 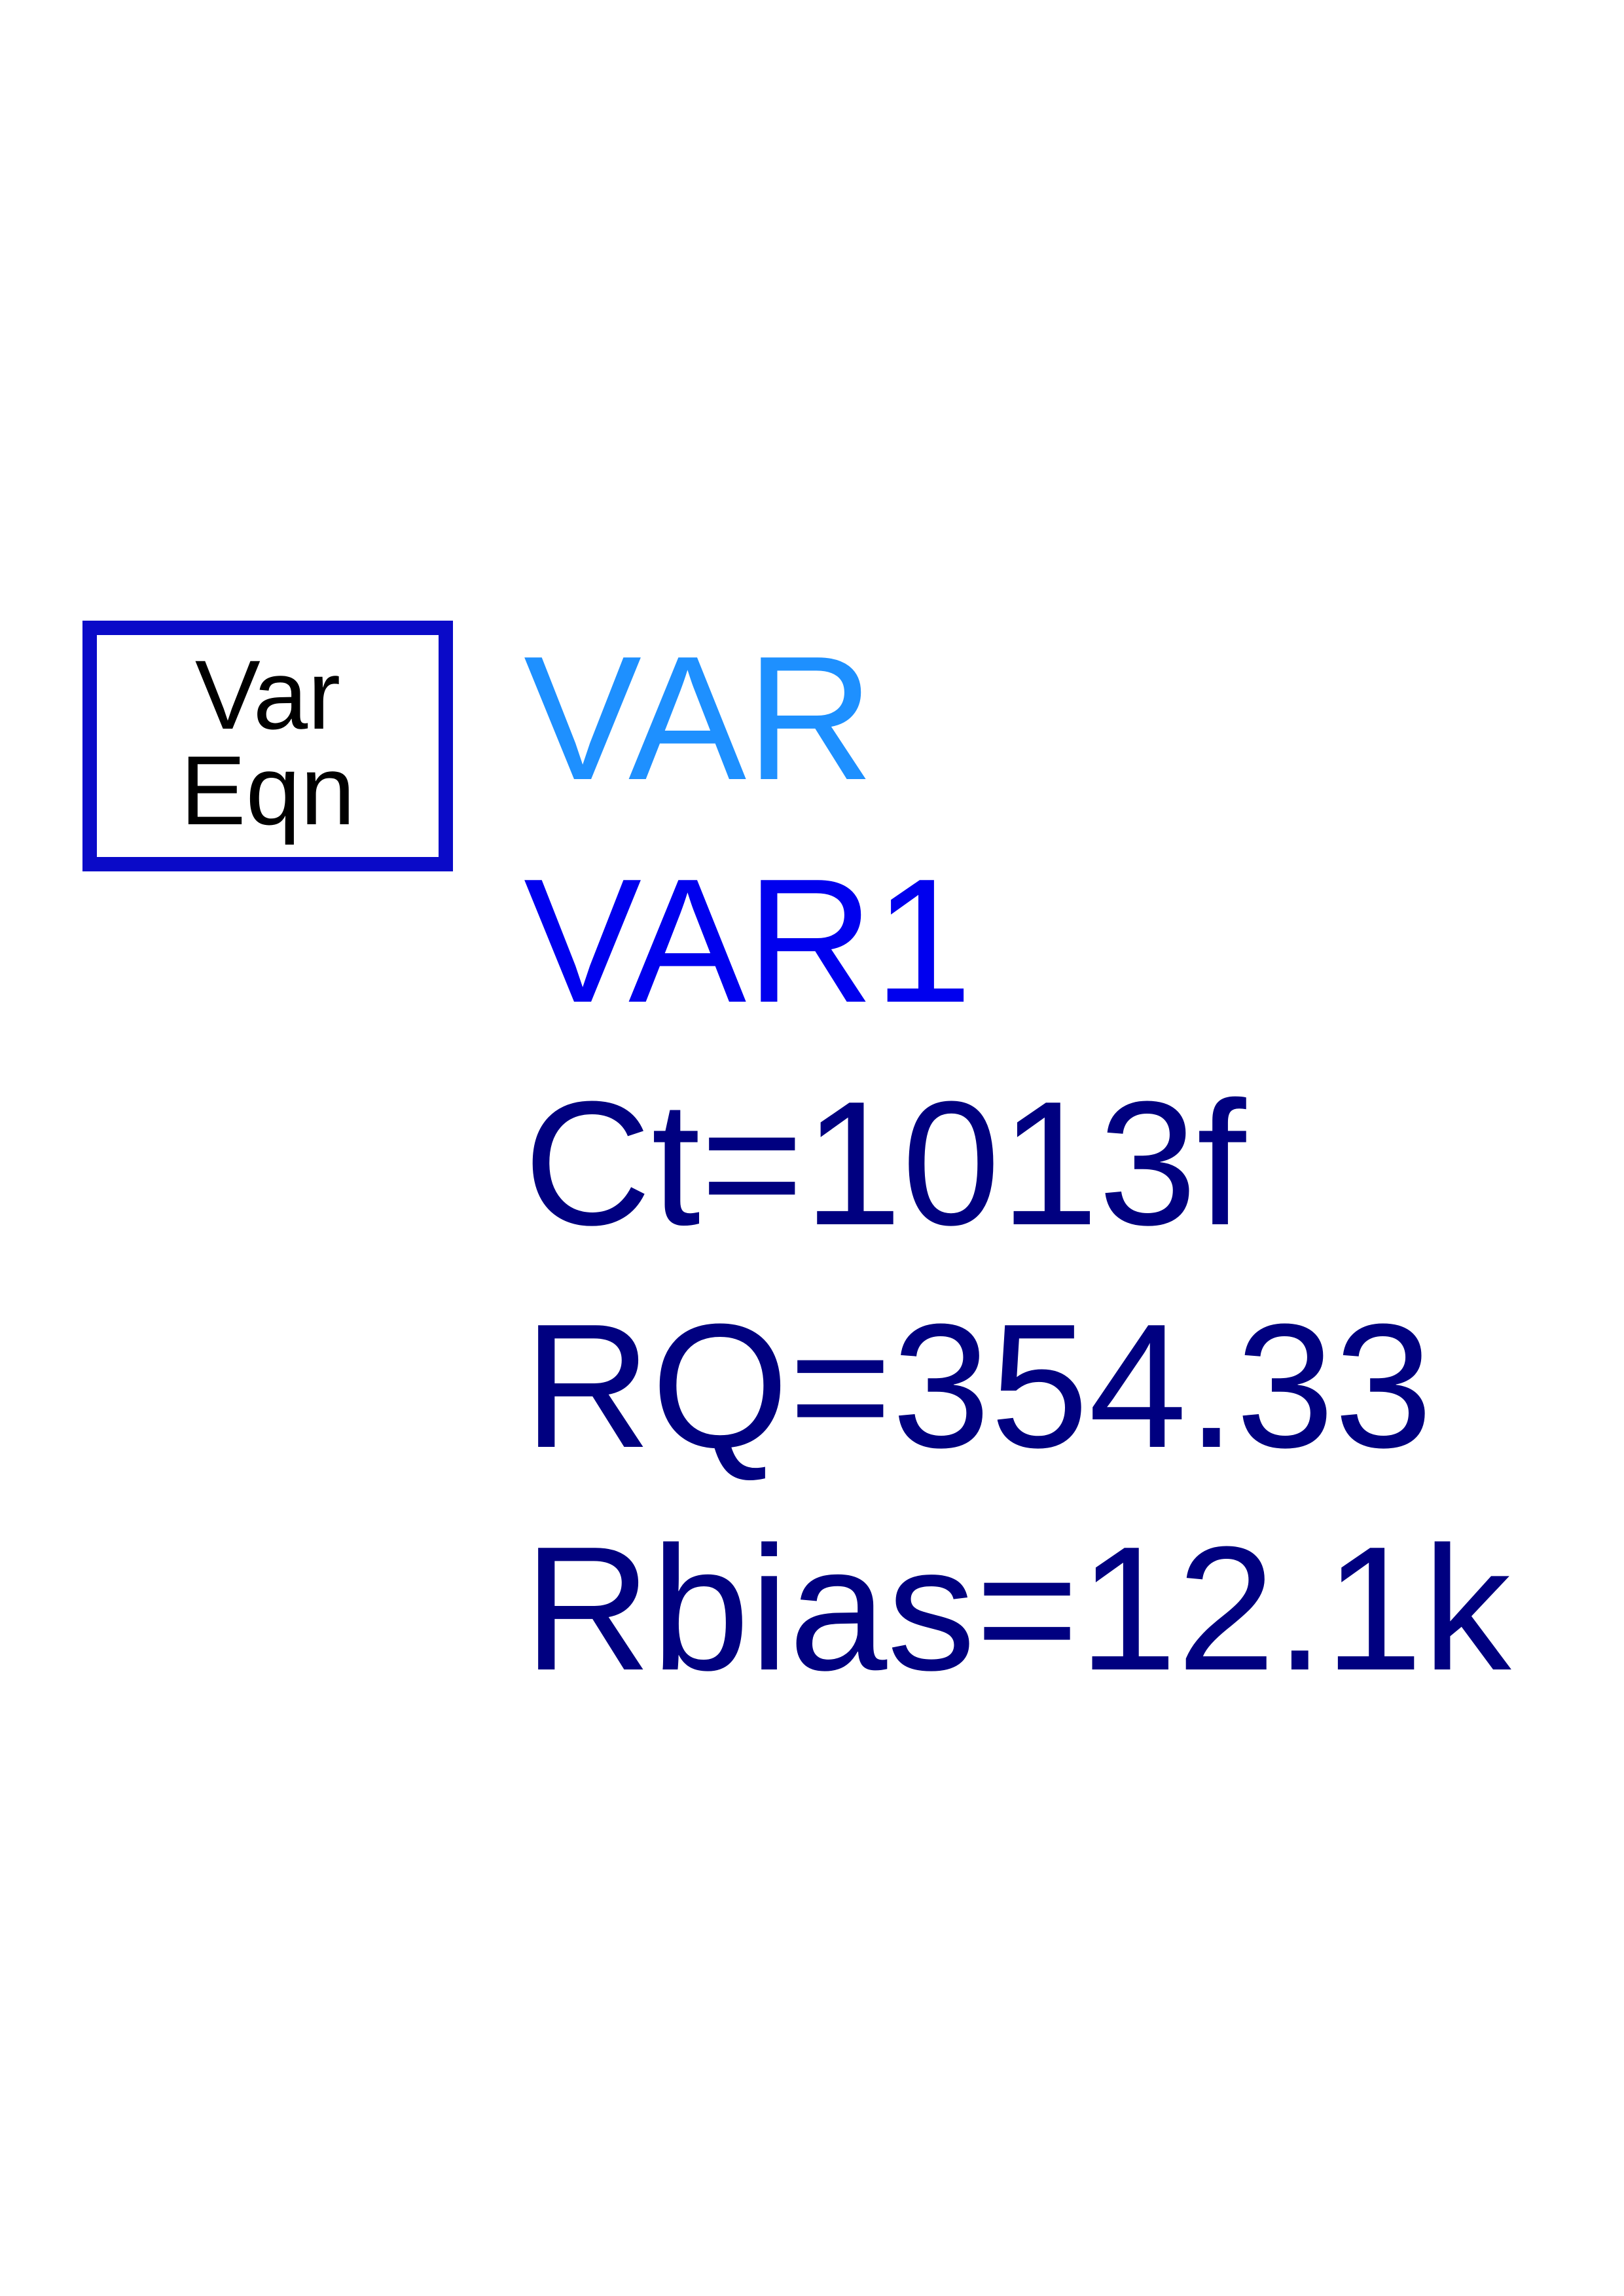 I want to click on parameter-ct: Ct=1013f, so click(x=885, y=1163).